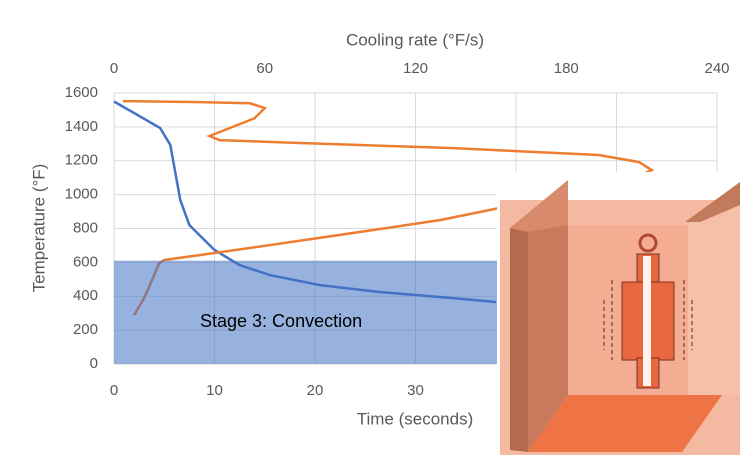 This screenshot has width=755, height=458. Describe the element at coordinates (114, 68) in the screenshot. I see `x2-tick-label: 0` at that location.